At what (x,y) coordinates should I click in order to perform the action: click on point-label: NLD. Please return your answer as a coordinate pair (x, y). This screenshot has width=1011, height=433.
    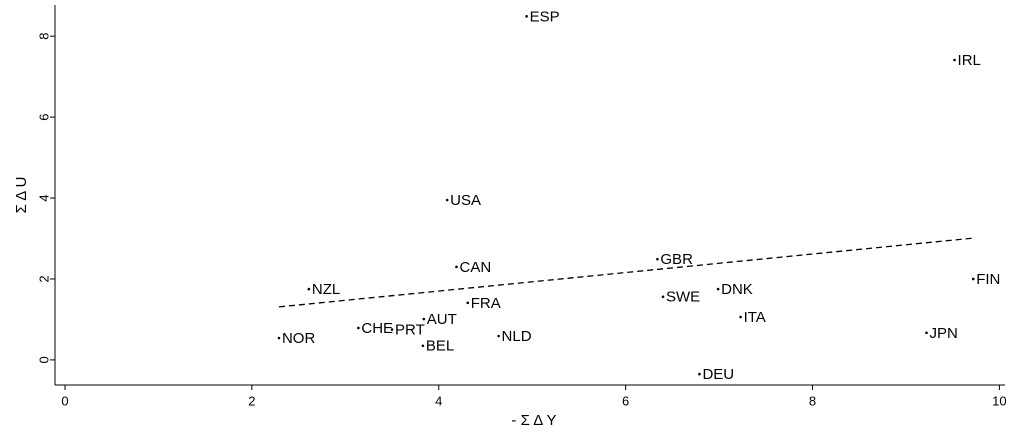
    Looking at the image, I should click on (517, 336).